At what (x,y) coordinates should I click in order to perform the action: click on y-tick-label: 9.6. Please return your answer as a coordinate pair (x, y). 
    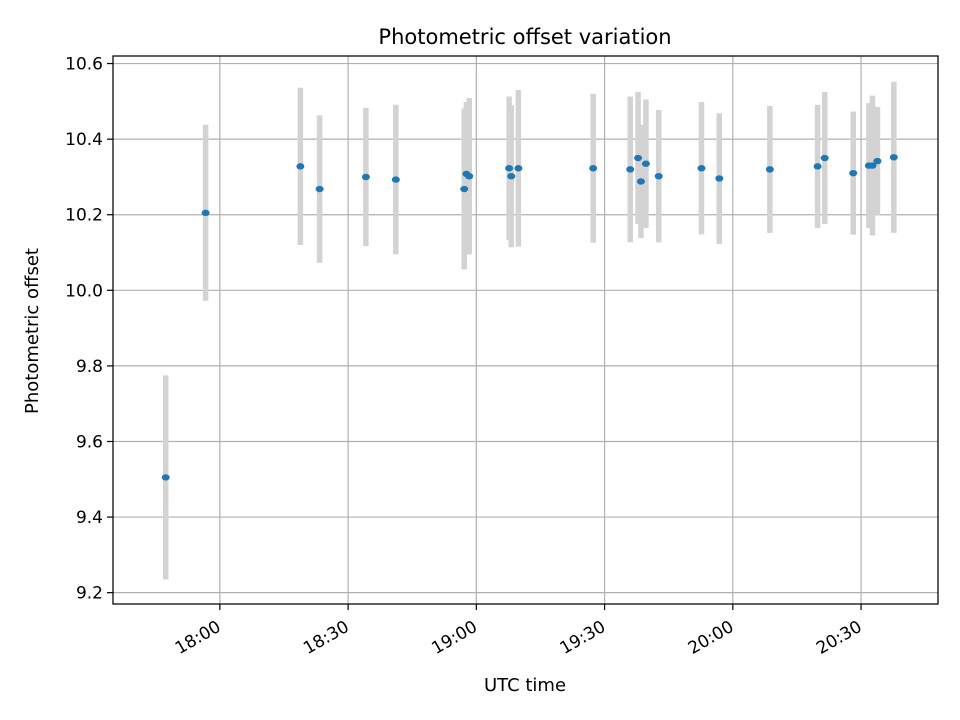
    Looking at the image, I should click on (89, 442).